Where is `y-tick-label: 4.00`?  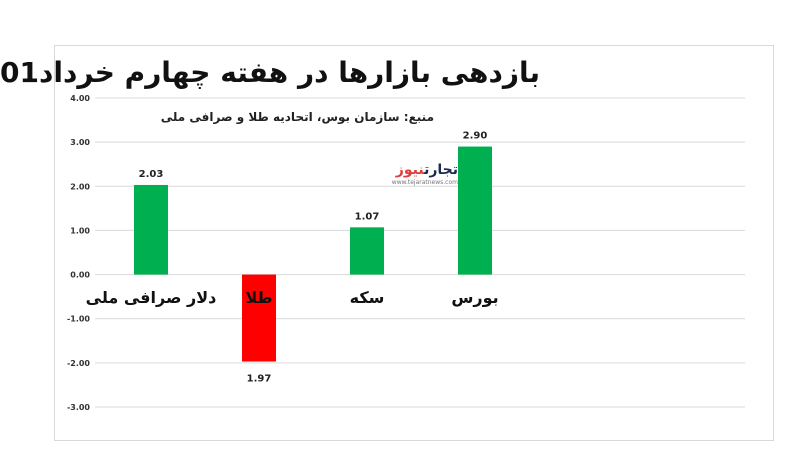 y-tick-label: 4.00 is located at coordinates (80, 98).